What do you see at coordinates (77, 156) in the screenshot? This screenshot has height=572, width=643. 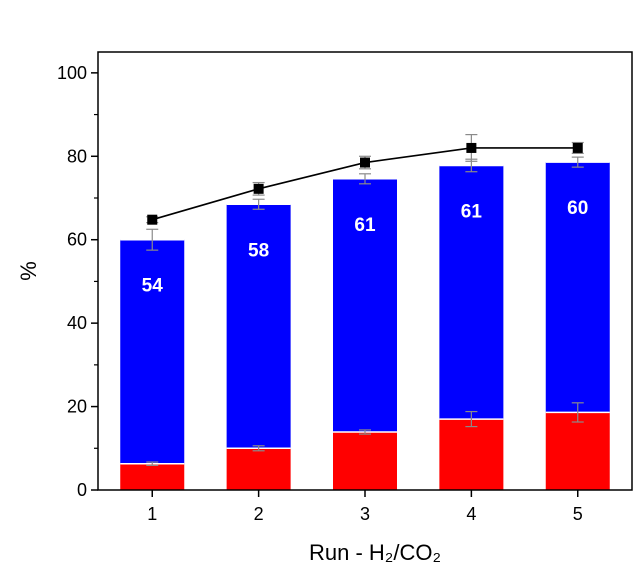 I see `y-tick-label-80: 80` at bounding box center [77, 156].